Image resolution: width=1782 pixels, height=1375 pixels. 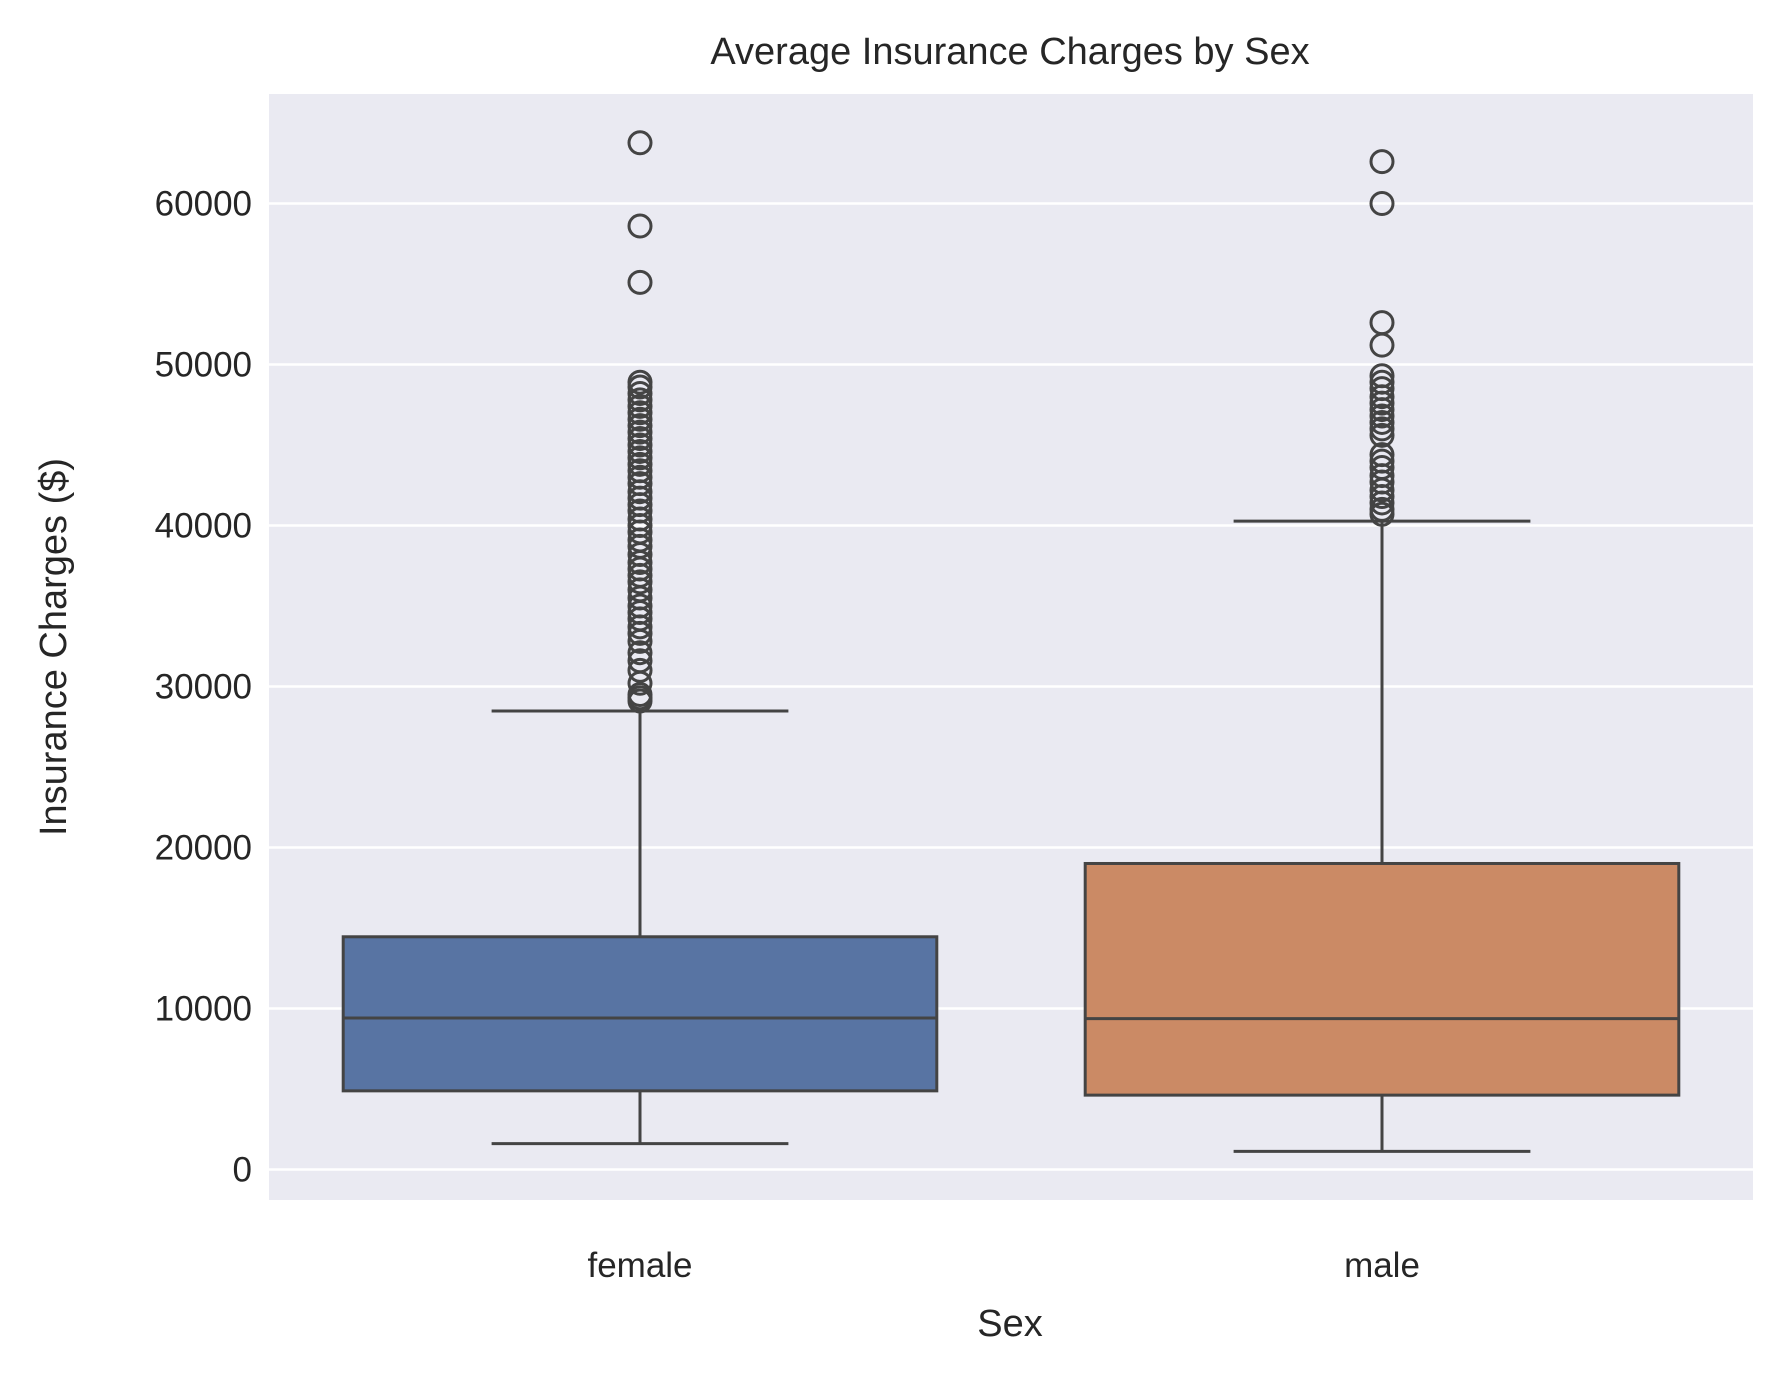 What do you see at coordinates (1382, 1265) in the screenshot?
I see `x-tick-label: male` at bounding box center [1382, 1265].